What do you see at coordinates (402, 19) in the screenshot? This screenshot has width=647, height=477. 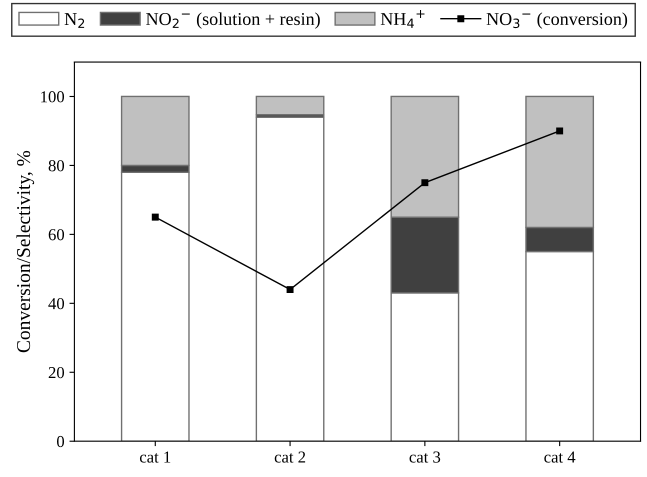 I see `legend-label: NH$_{4}$$^{+}$` at bounding box center [402, 19].